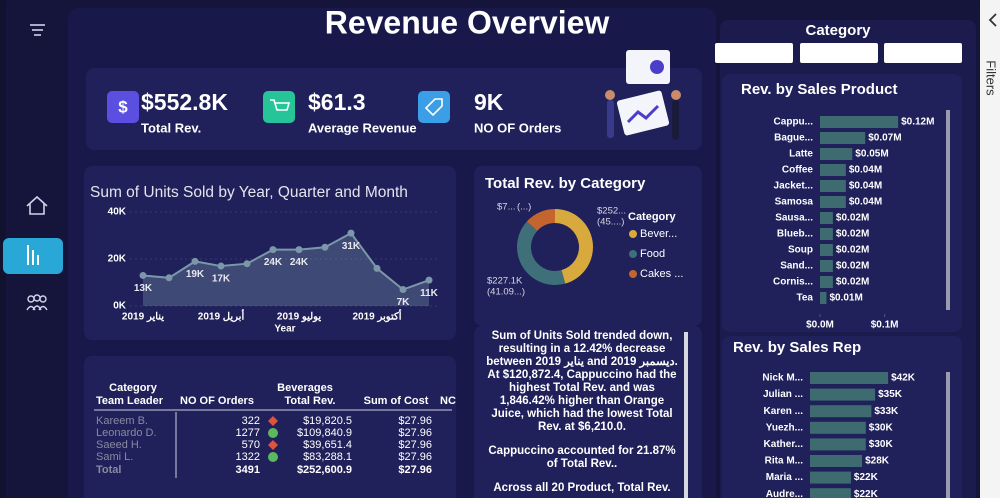 This screenshot has width=1000, height=498. Describe the element at coordinates (798, 170) in the screenshot. I see `y-tick-label: Coffee` at that location.